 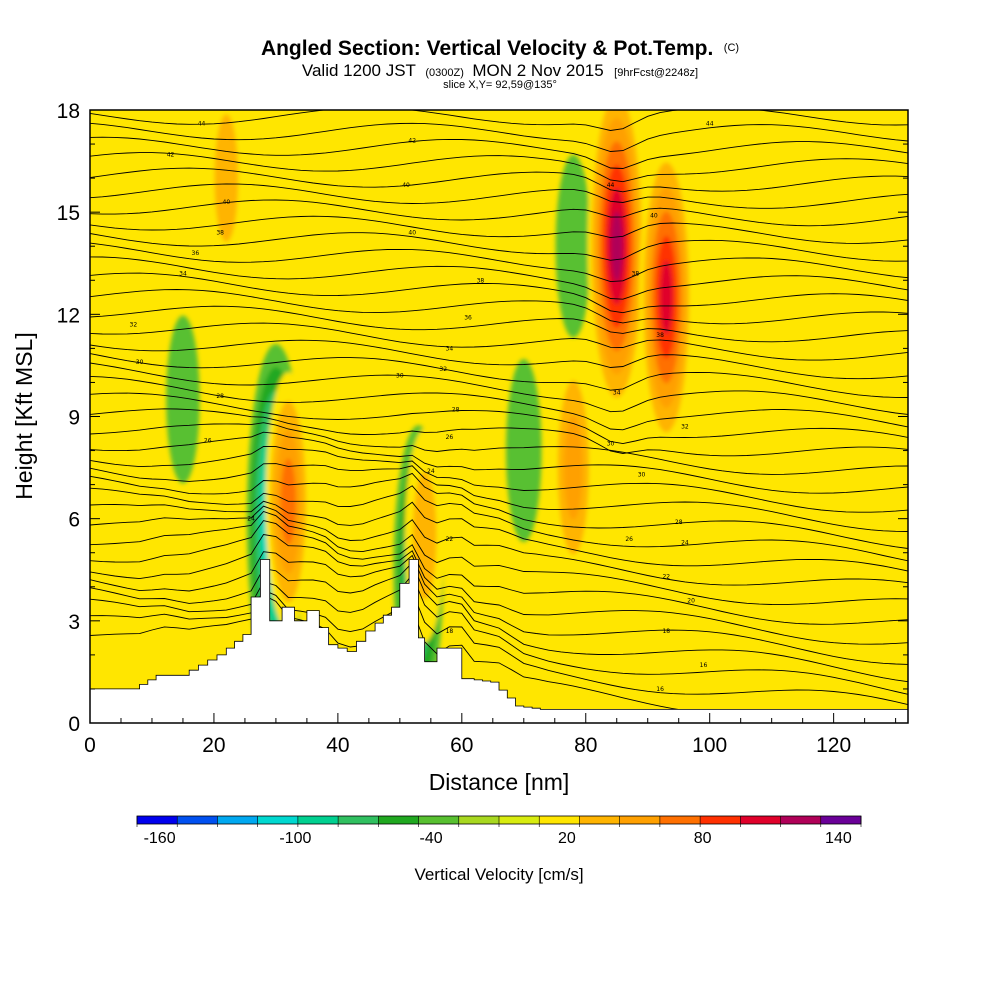 What do you see at coordinates (406, 185) in the screenshot?
I see `contour-label-12: 40` at bounding box center [406, 185].